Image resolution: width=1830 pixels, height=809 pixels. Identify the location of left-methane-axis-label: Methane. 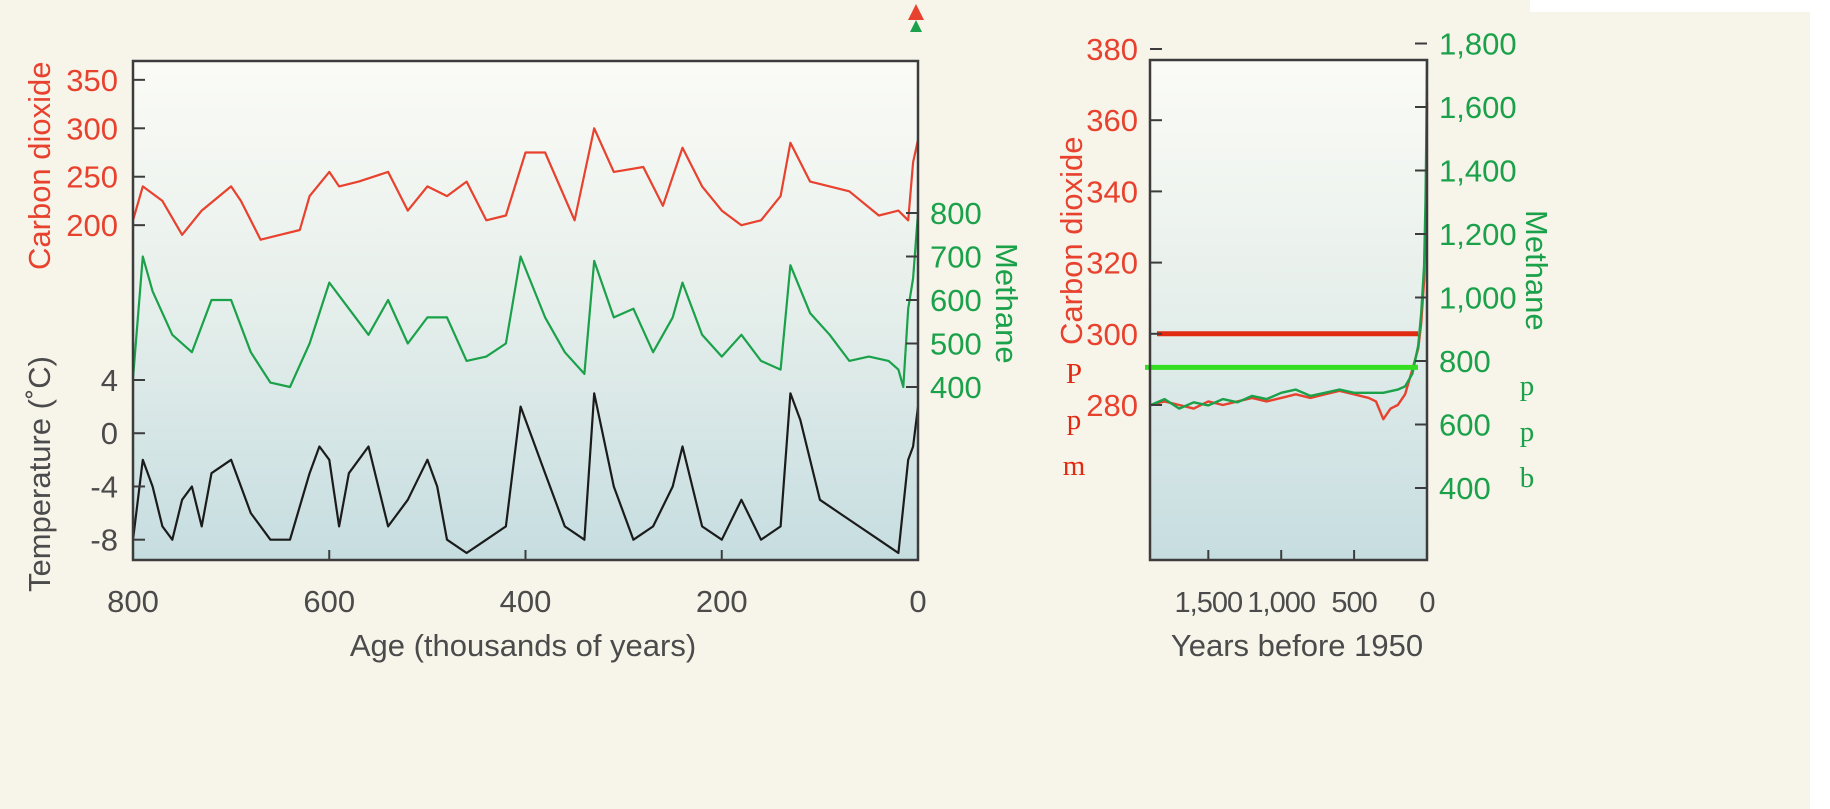
(1006, 303).